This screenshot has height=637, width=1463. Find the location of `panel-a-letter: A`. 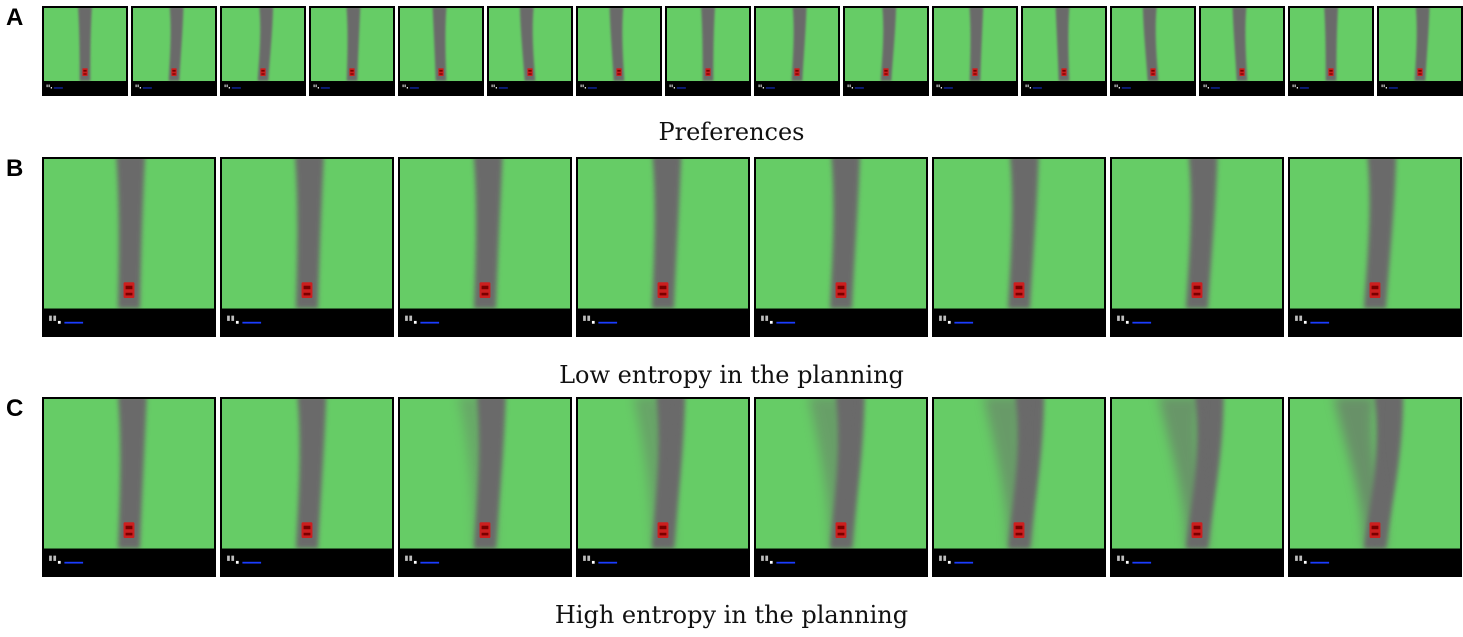

panel-a-letter: A is located at coordinates (15, 17).